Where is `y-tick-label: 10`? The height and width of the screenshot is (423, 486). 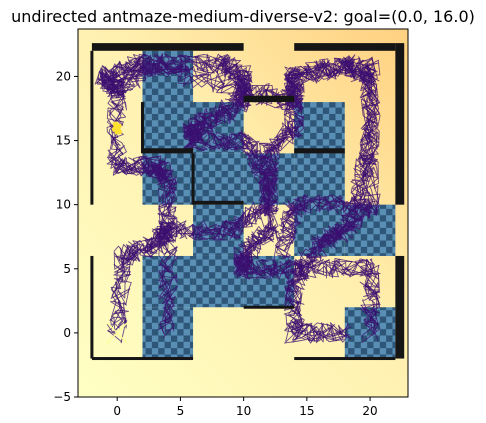
y-tick-label: 10 is located at coordinates (63, 205).